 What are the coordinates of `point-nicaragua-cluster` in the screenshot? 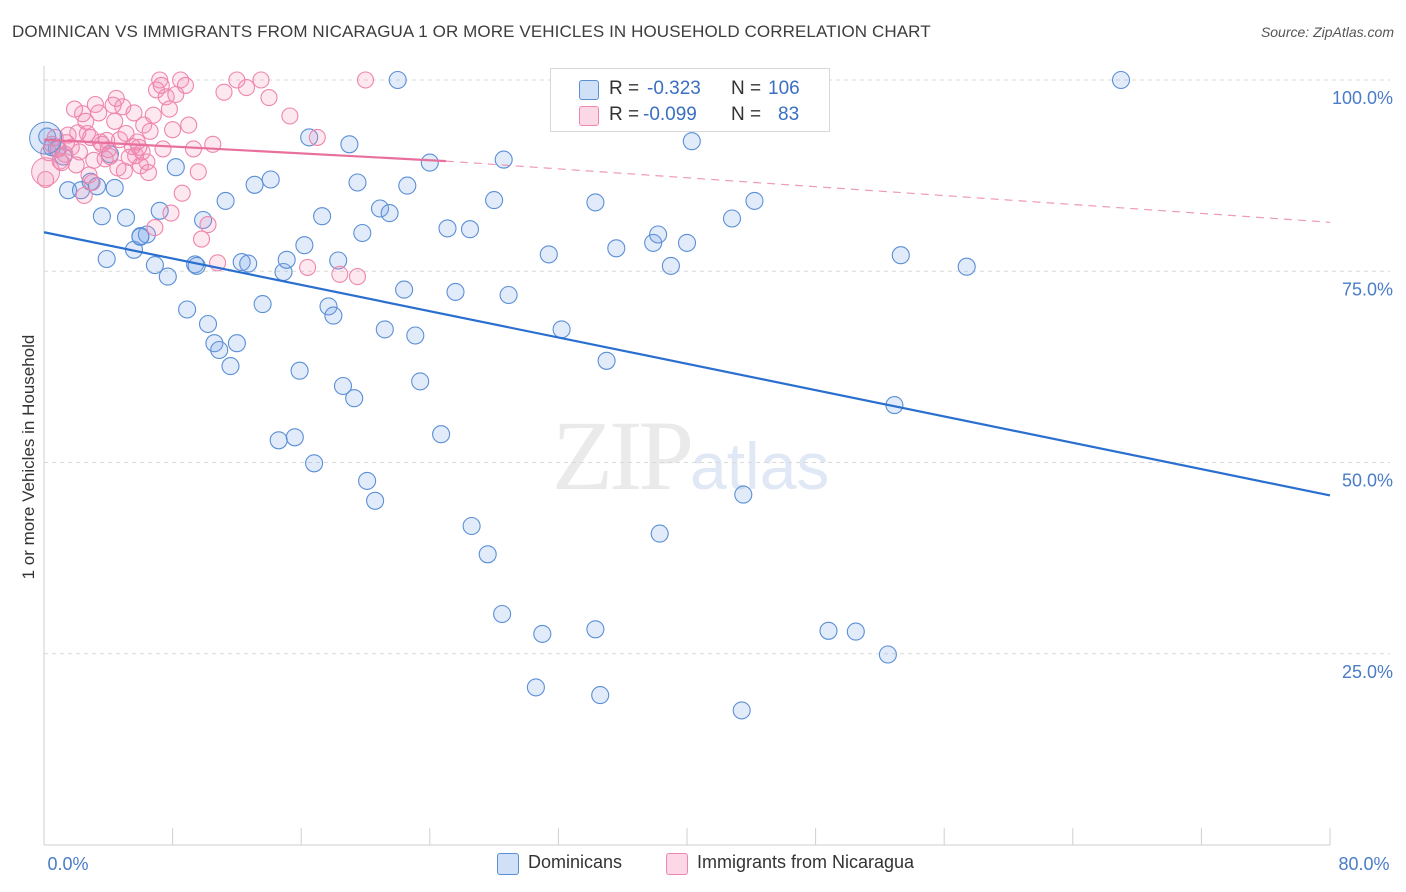 It's located at (46, 172).